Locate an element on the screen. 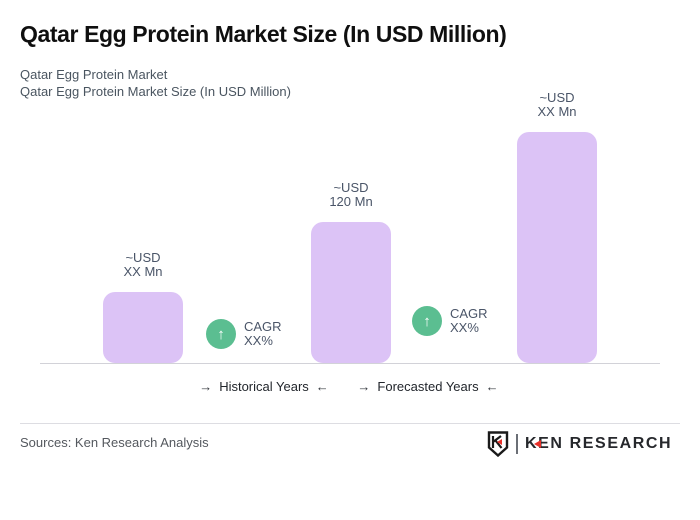 This screenshot has height=520, width=700. axis-group-label: Historical Years is located at coordinates (264, 386).